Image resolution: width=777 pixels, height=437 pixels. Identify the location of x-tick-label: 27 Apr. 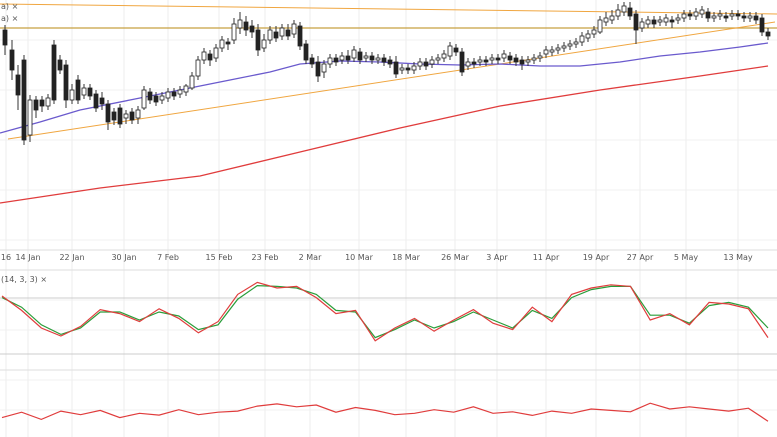
(640, 257).